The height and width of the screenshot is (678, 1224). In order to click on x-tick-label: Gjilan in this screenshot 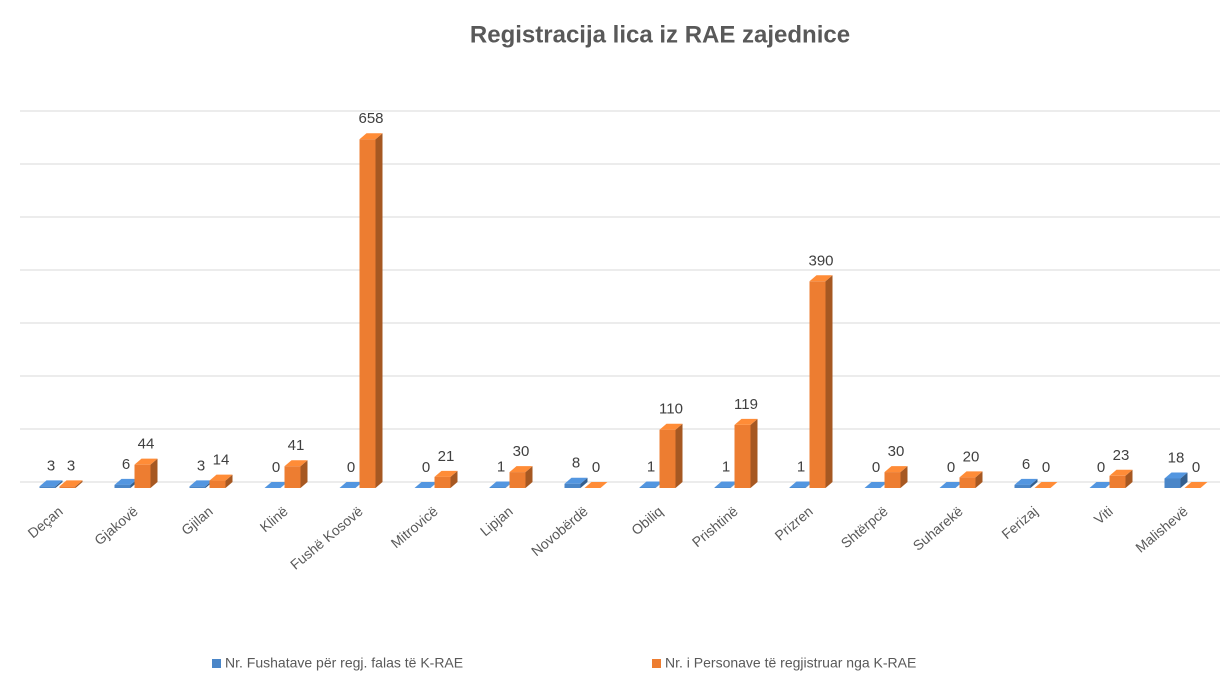, I will do `click(197, 520)`.